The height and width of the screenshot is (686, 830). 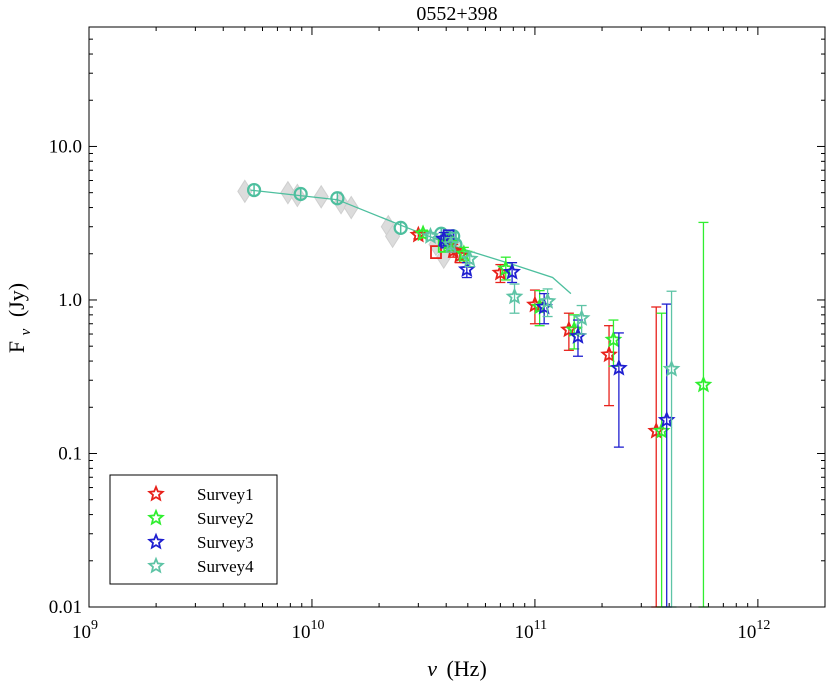 What do you see at coordinates (70, 453) in the screenshot?
I see `y-tick-label: 0.1` at bounding box center [70, 453].